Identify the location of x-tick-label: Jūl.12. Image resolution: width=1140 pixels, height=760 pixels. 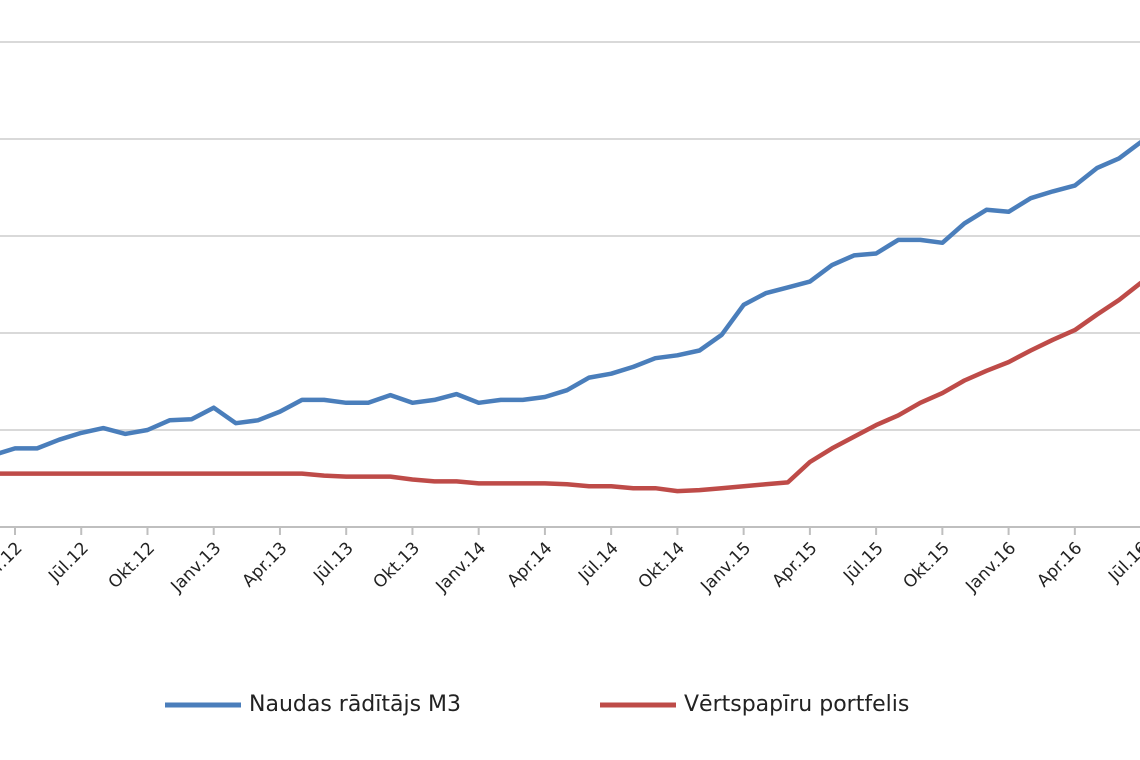
(68, 562).